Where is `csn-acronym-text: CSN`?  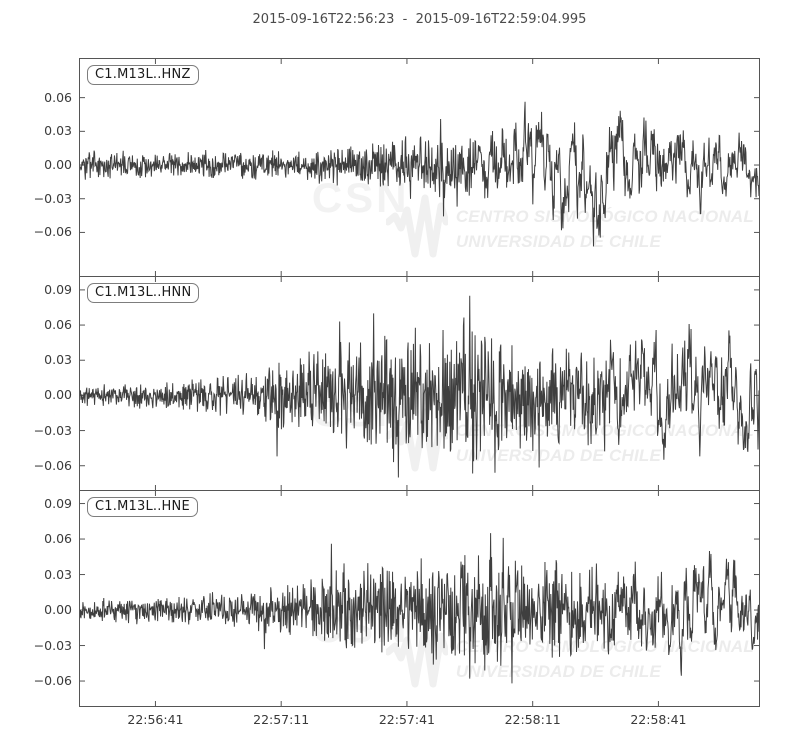
csn-acronym-text: CSN is located at coordinates (360, 197).